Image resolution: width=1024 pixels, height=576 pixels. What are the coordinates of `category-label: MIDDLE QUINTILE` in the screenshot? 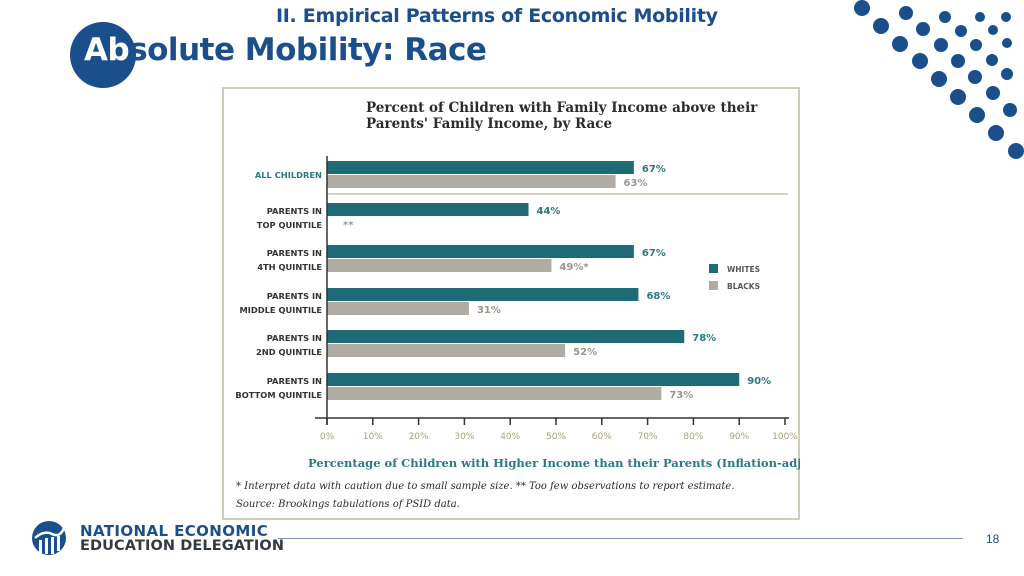 It's located at (281, 310).